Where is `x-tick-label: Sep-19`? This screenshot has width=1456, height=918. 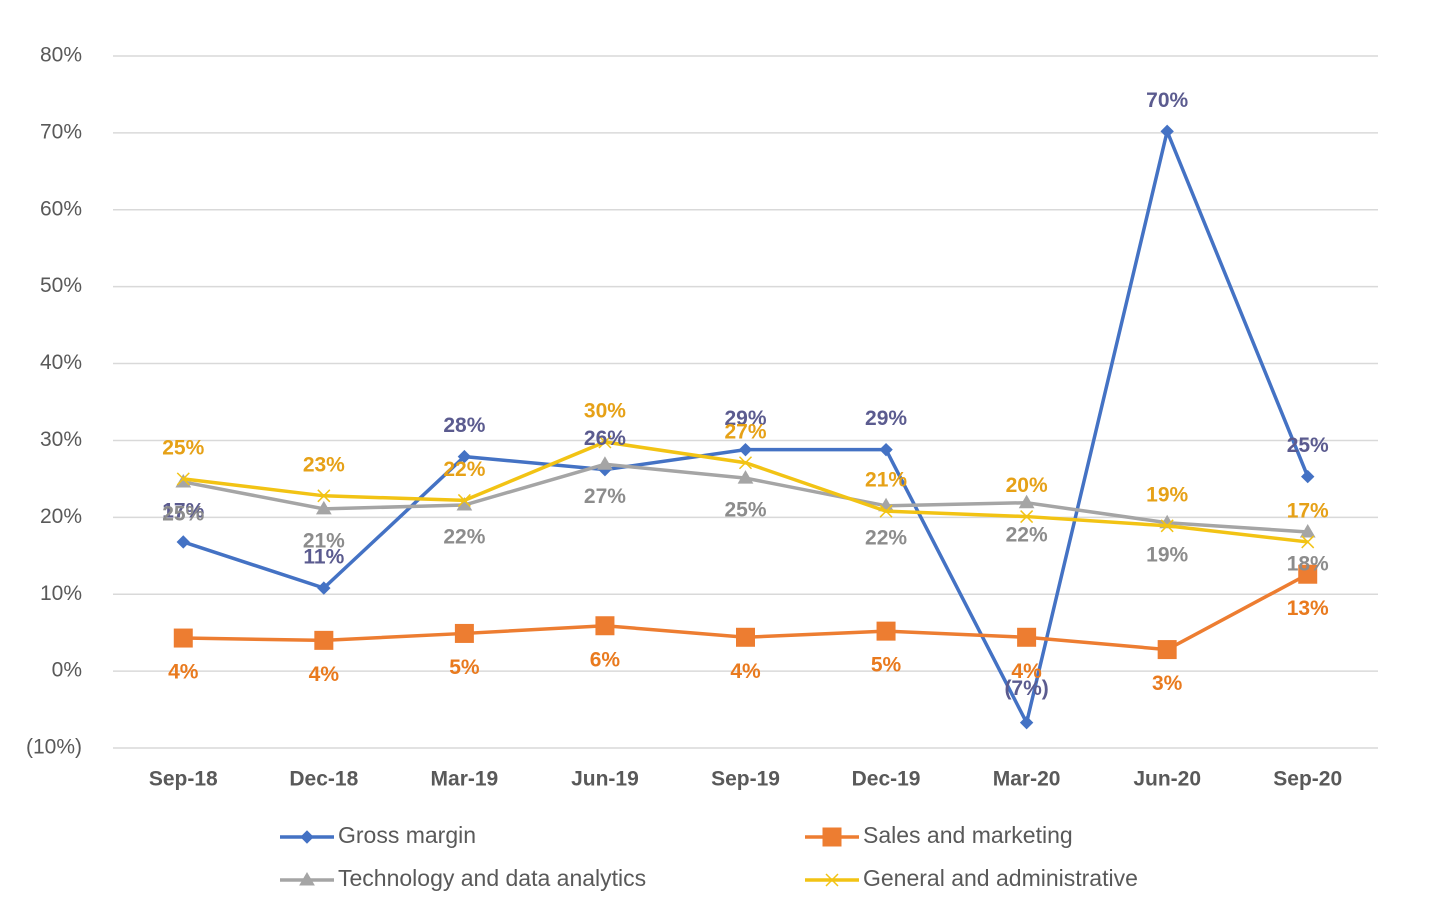 x-tick-label: Sep-19 is located at coordinates (745, 779).